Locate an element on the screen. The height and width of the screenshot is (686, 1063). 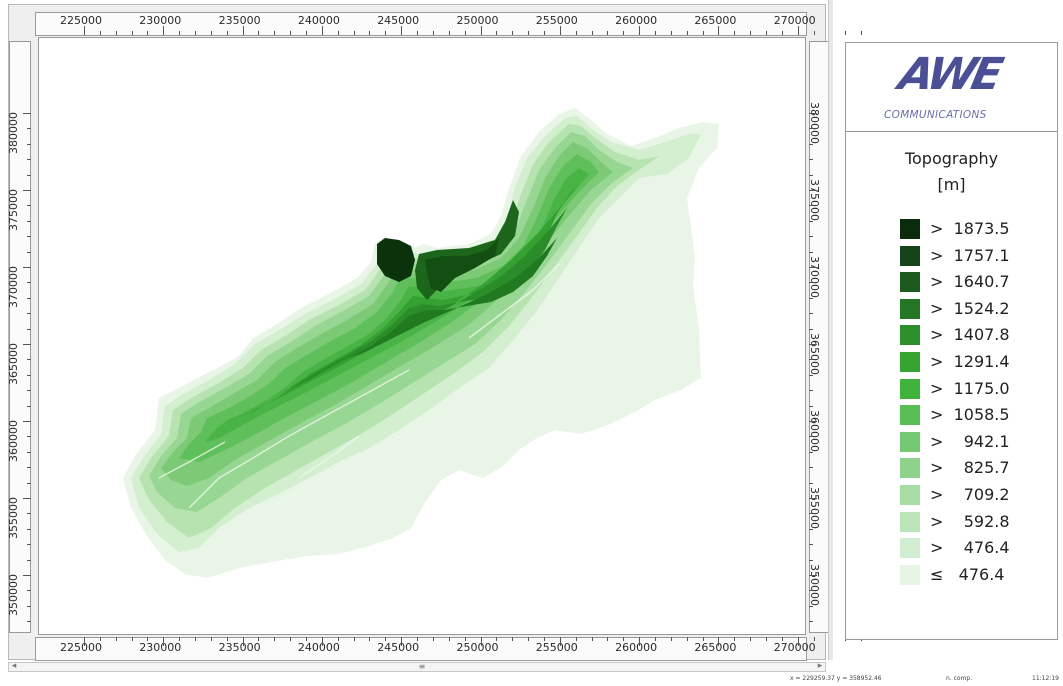
y-tick-label-right: 380000 is located at coordinates (814, 123).